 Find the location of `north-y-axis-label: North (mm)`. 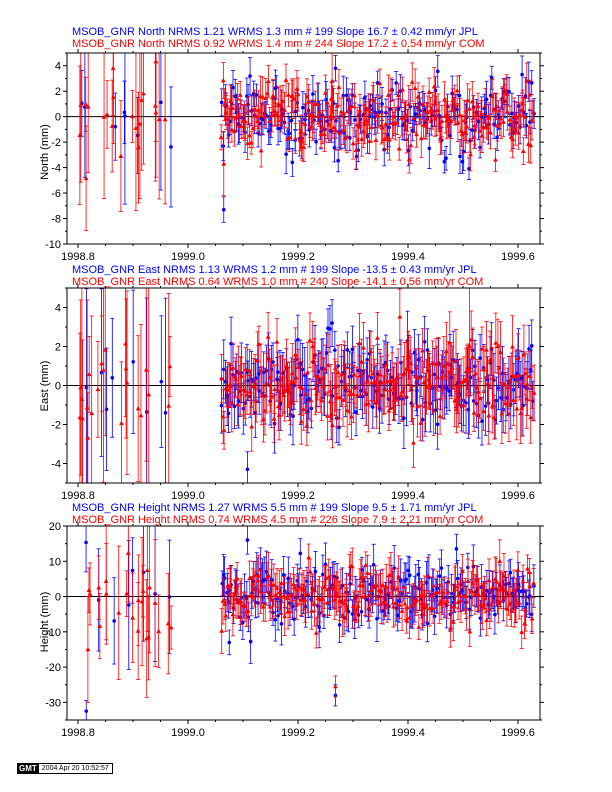

north-y-axis-label: North (mm) is located at coordinates (45, 152).